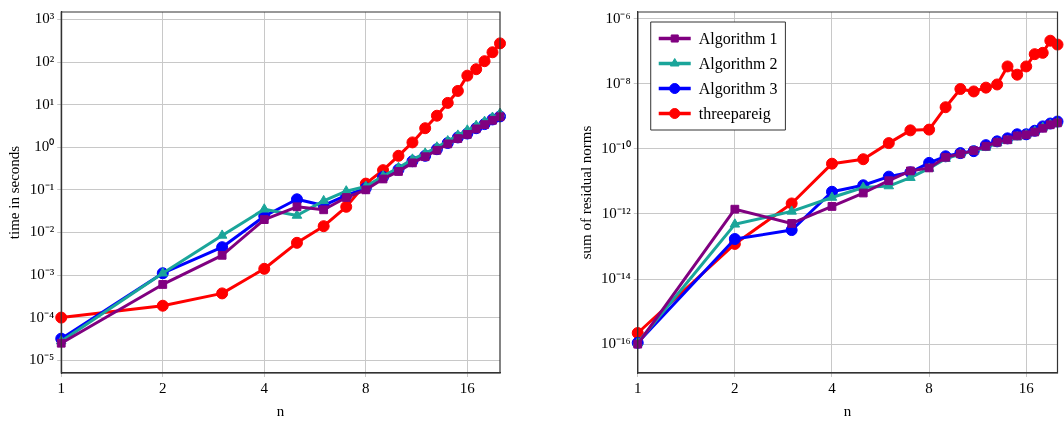  What do you see at coordinates (42, 359) in the screenshot?
I see `y-tick-label: 10⁻⁵` at bounding box center [42, 359].